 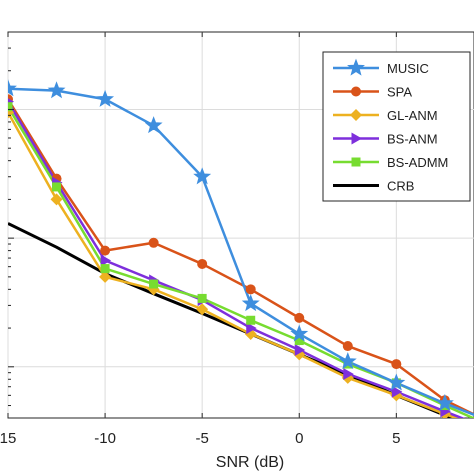 I want to click on legend-box, so click(x=396, y=126).